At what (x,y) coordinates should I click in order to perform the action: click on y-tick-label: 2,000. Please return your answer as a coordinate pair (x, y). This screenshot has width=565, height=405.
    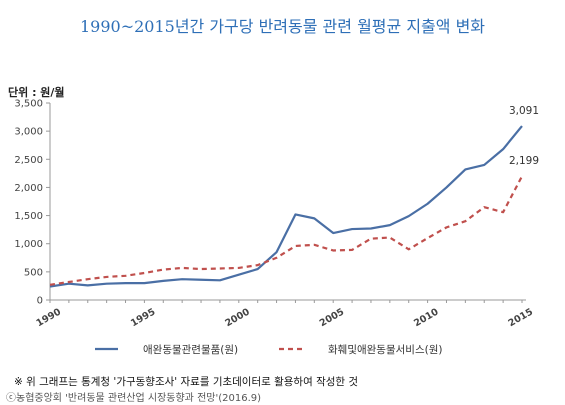
    Looking at the image, I should click on (28, 188).